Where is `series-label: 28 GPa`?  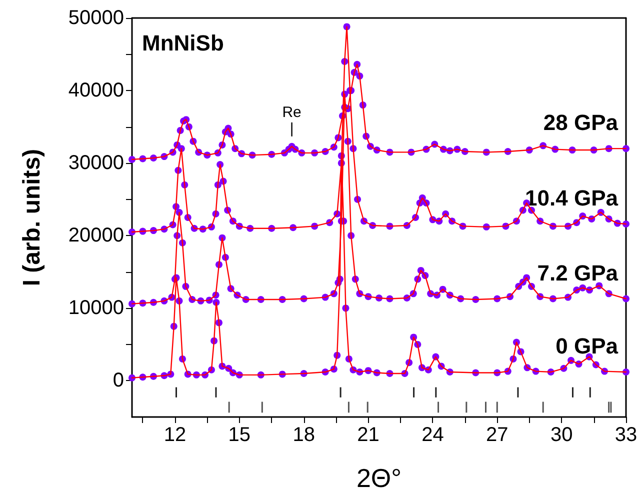 series-label: 28 GPa is located at coordinates (581, 123).